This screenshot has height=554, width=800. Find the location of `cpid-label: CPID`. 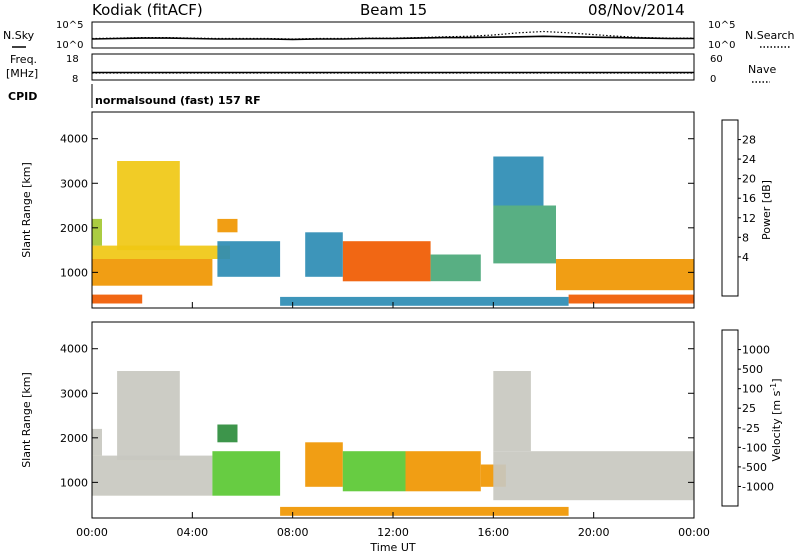

cpid-label: CPID is located at coordinates (22, 96).